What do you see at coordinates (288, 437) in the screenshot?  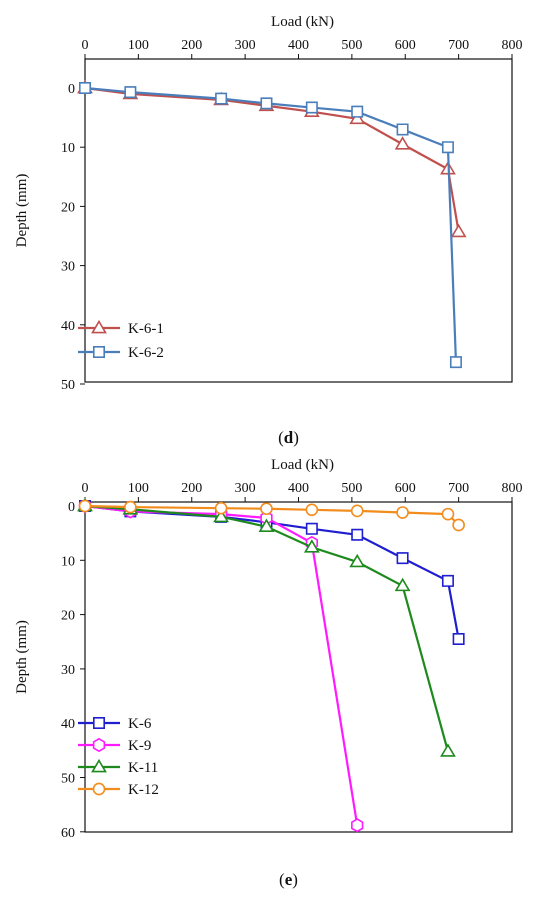 I see `panel-label: (d)` at bounding box center [288, 437].